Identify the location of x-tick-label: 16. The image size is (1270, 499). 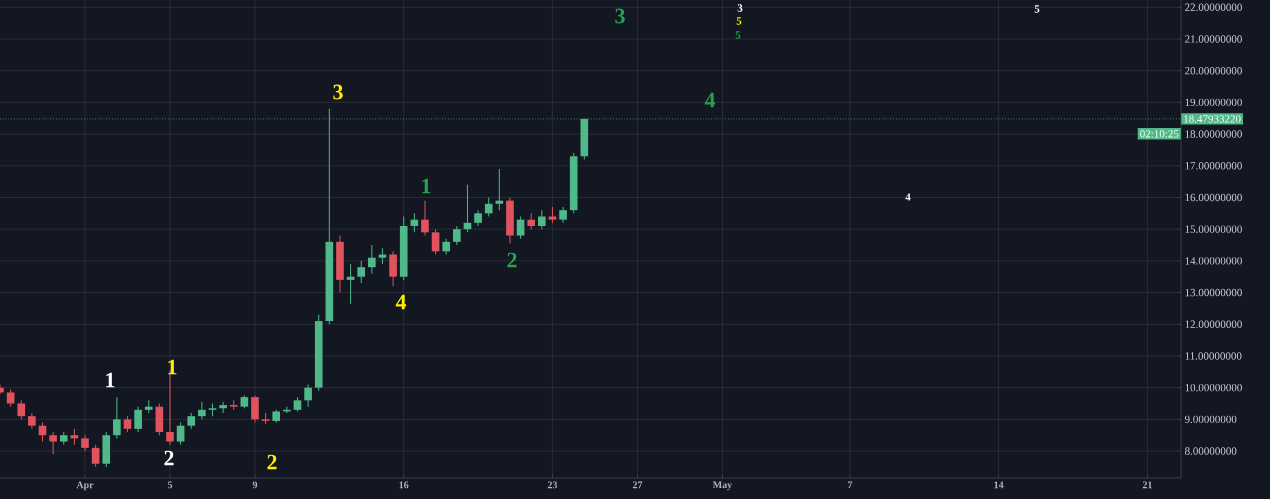
(404, 485).